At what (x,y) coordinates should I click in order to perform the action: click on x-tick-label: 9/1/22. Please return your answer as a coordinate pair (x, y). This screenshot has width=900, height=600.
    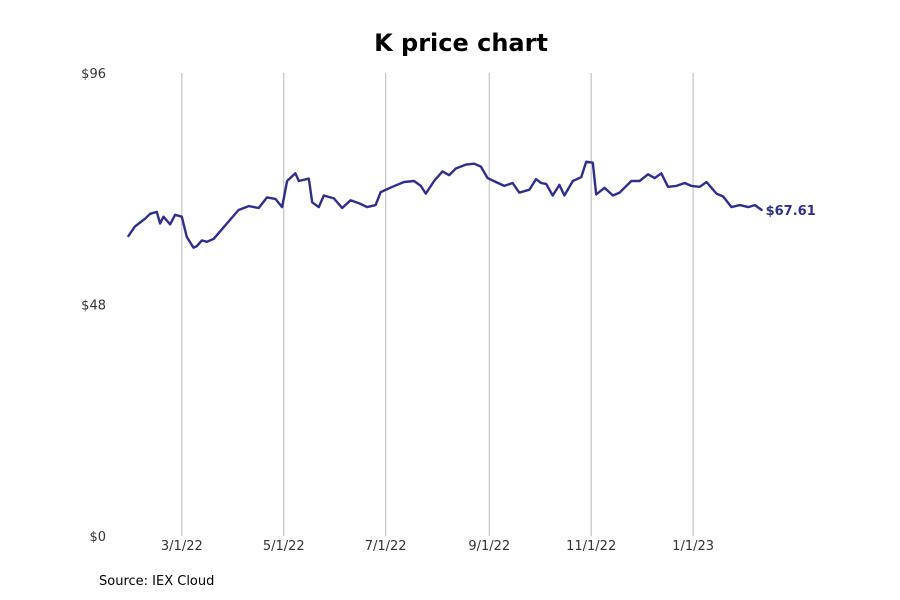
    Looking at the image, I should click on (489, 546).